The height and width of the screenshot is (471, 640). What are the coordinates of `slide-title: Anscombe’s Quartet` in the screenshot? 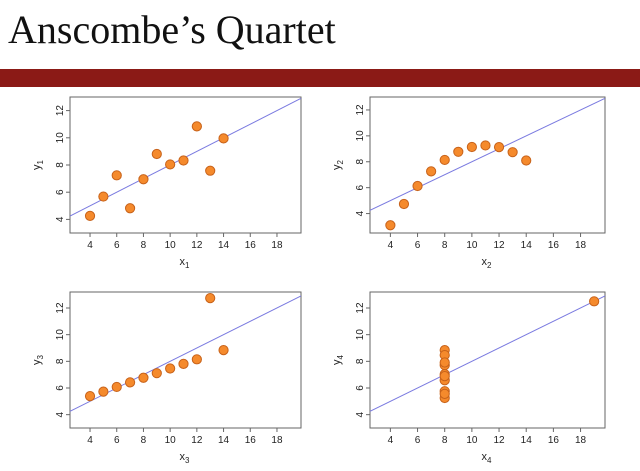 It's located at (172, 29).